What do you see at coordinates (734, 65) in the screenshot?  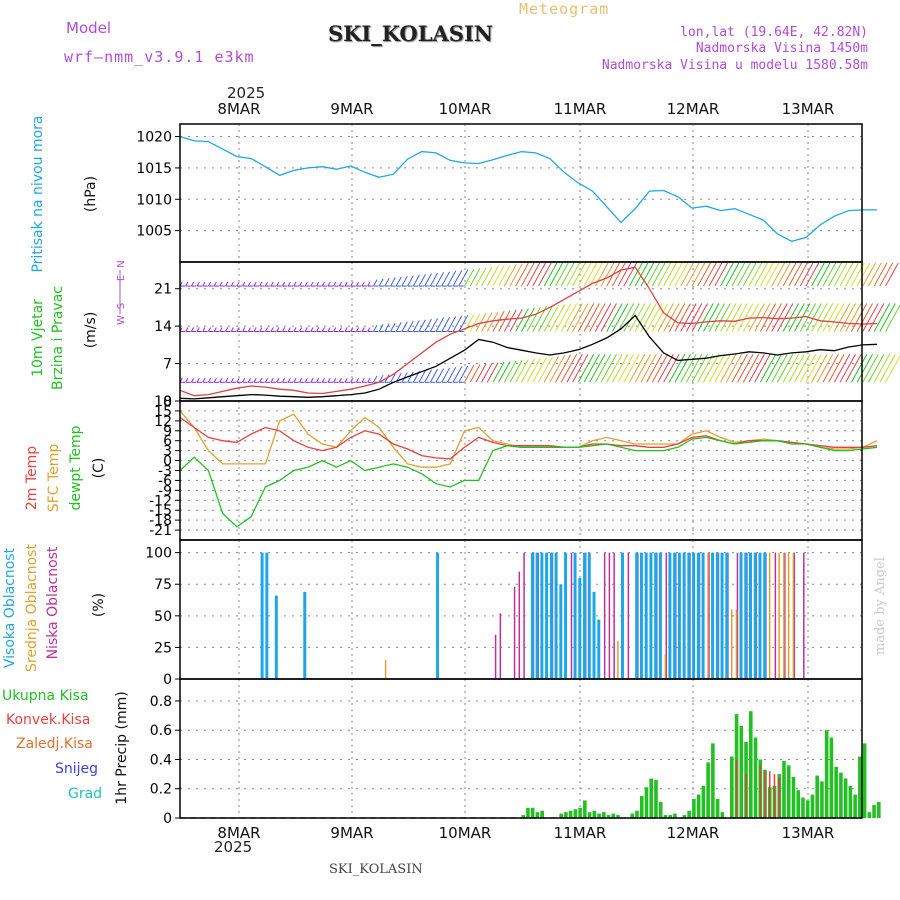 I see `model-altitude-info: Nadmorska Visina u modelu 1580.58m` at bounding box center [734, 65].